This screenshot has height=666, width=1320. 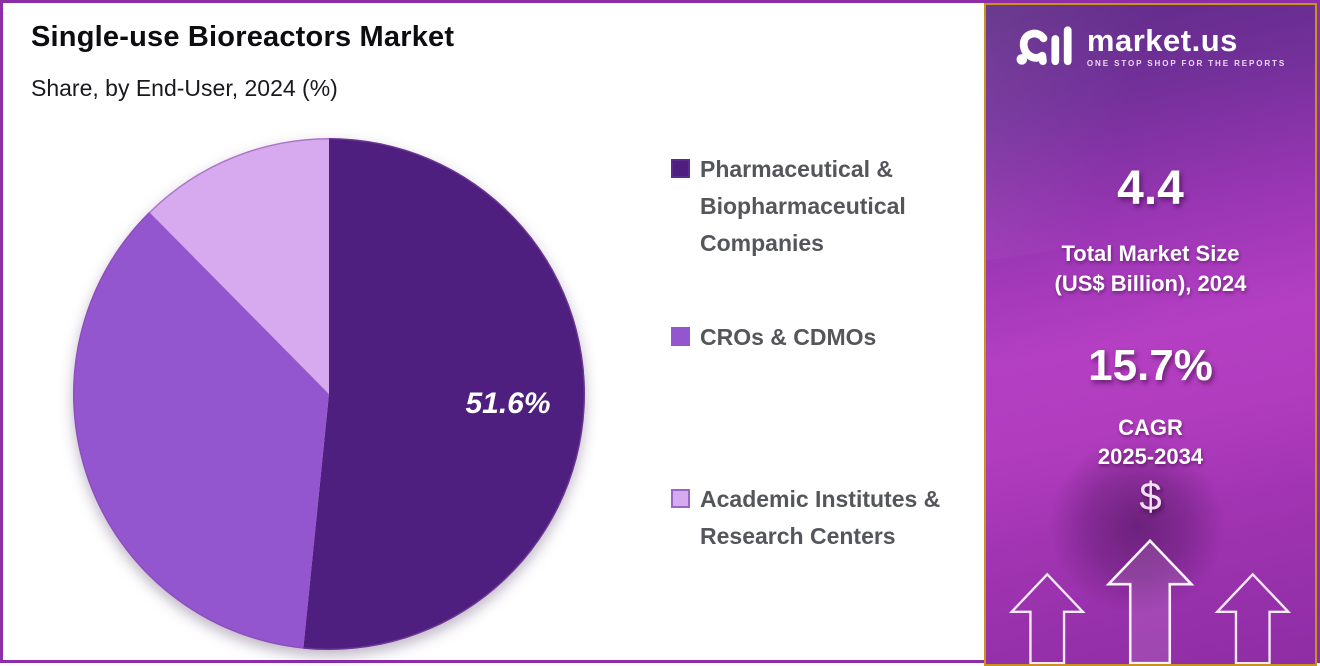 What do you see at coordinates (1186, 63) in the screenshot?
I see `brand-tagline: ONE STOP SHOP FOR THE REPORTS` at bounding box center [1186, 63].